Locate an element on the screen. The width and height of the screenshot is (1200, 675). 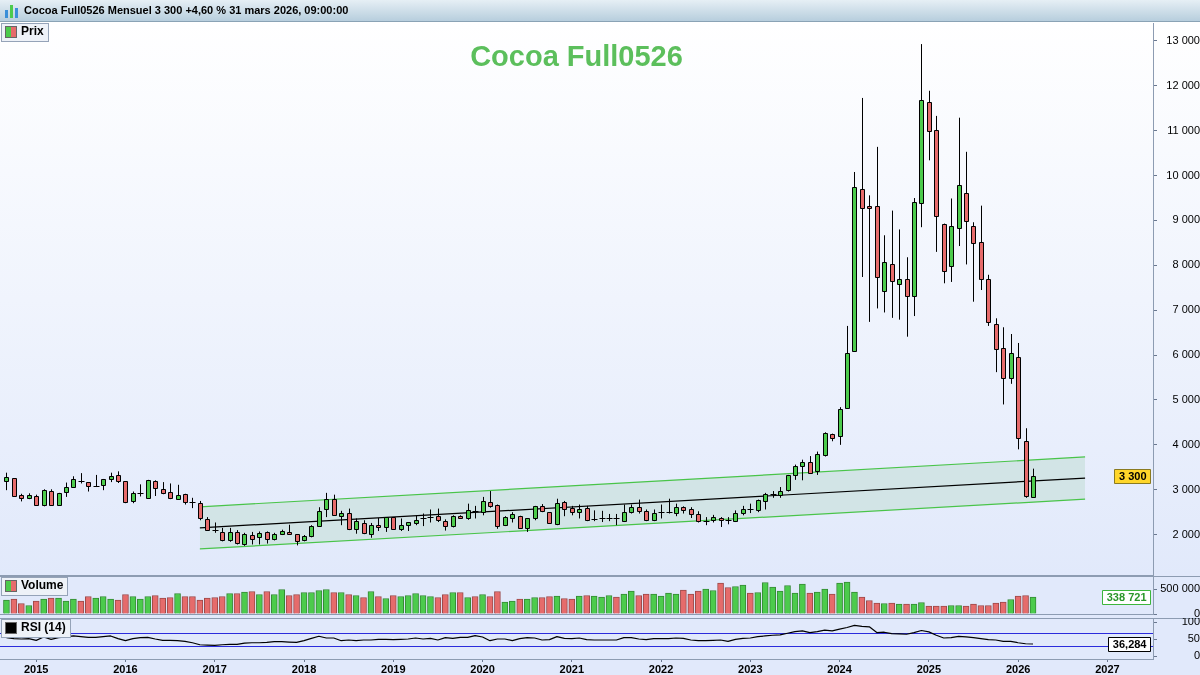
y-tick-label: 50 is located at coordinates (1193, 638).